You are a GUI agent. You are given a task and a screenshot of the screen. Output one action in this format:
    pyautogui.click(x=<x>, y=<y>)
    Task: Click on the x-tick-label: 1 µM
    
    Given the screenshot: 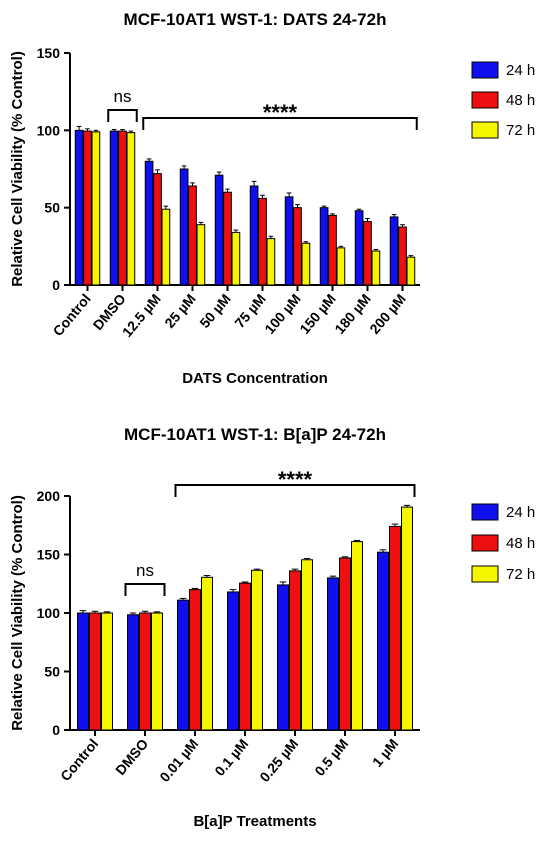 What is the action you would take?
    pyautogui.click(x=385, y=753)
    